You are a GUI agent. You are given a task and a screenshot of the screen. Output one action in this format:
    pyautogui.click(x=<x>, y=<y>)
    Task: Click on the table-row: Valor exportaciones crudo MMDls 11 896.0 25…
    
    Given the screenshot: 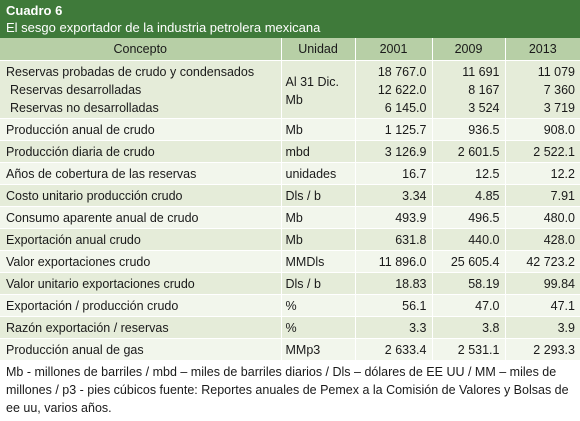 What is the action you would take?
    pyautogui.click(x=290, y=261)
    